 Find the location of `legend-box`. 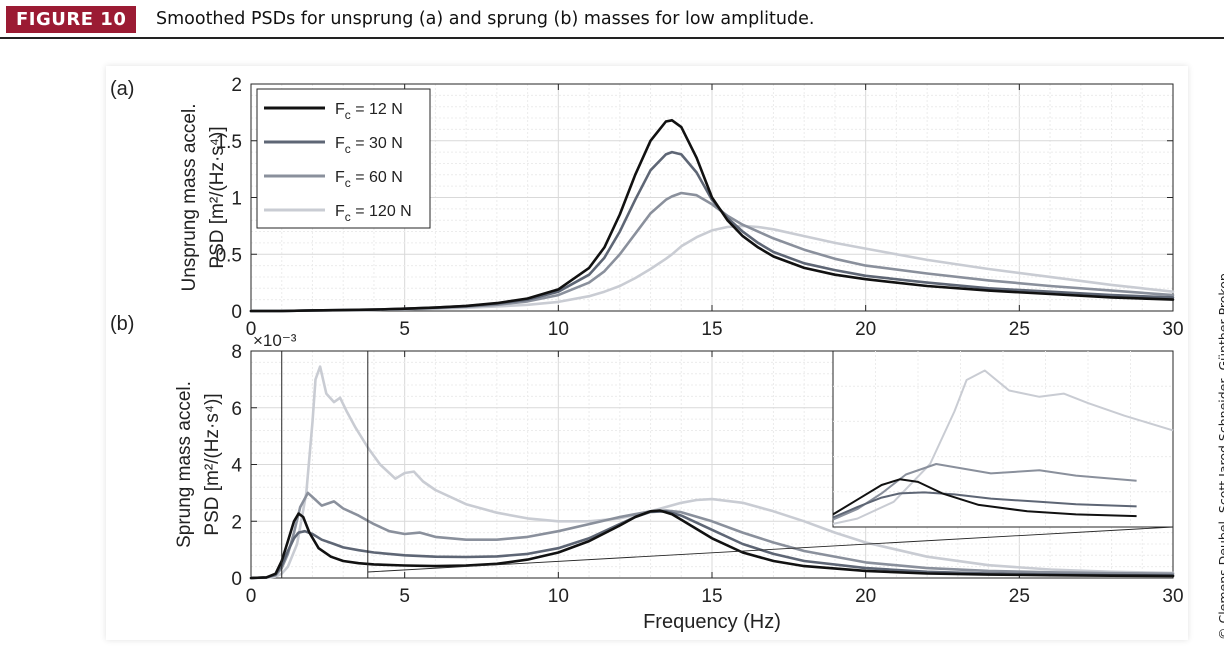

legend-box is located at coordinates (343, 158).